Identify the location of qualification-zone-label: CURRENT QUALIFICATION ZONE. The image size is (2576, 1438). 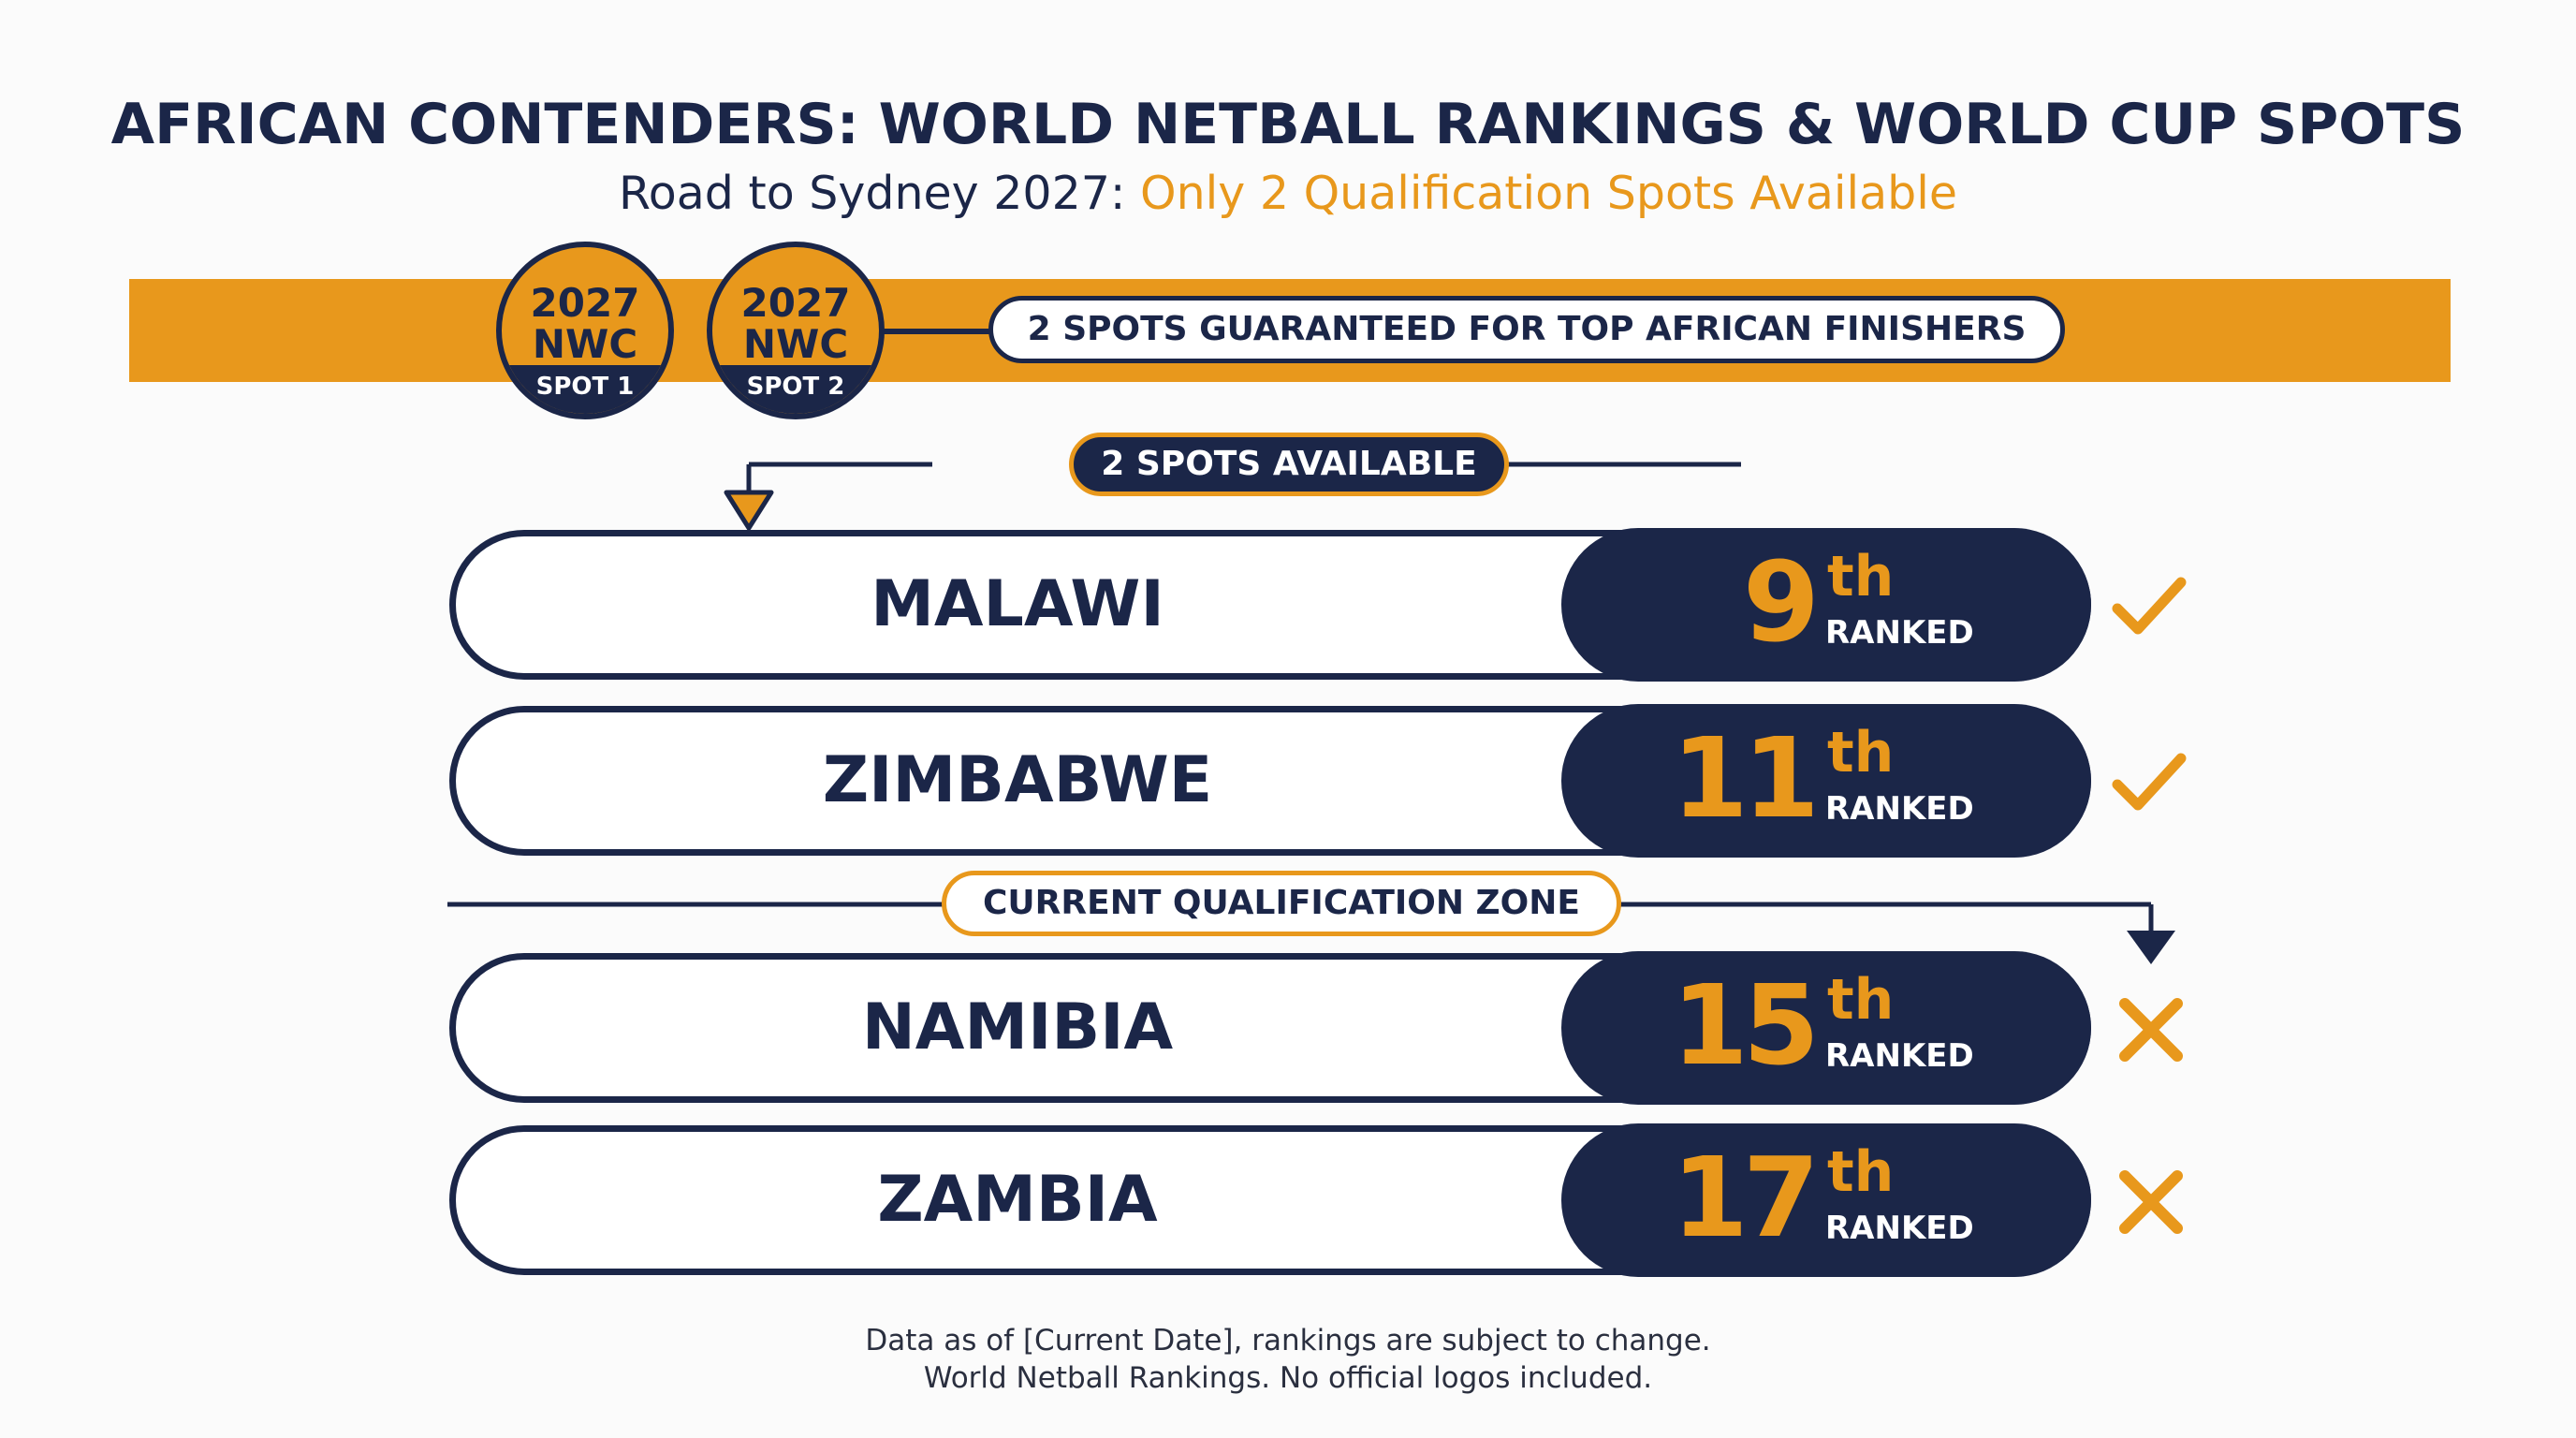
(1281, 903).